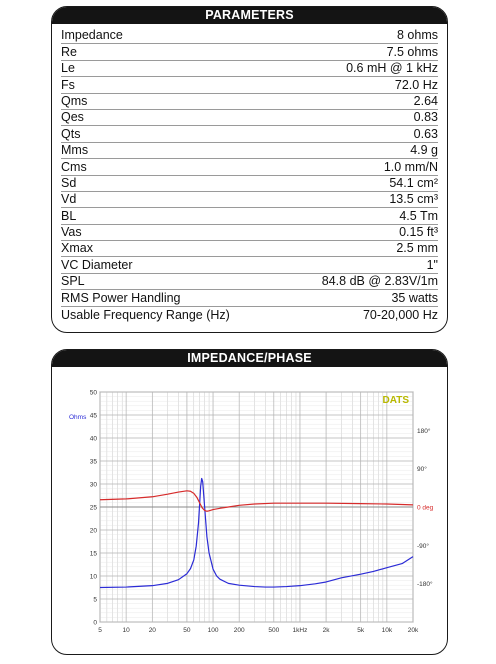 The height and width of the screenshot is (664, 496). Describe the element at coordinates (74, 100) in the screenshot. I see `parameter-label: Qms` at that location.